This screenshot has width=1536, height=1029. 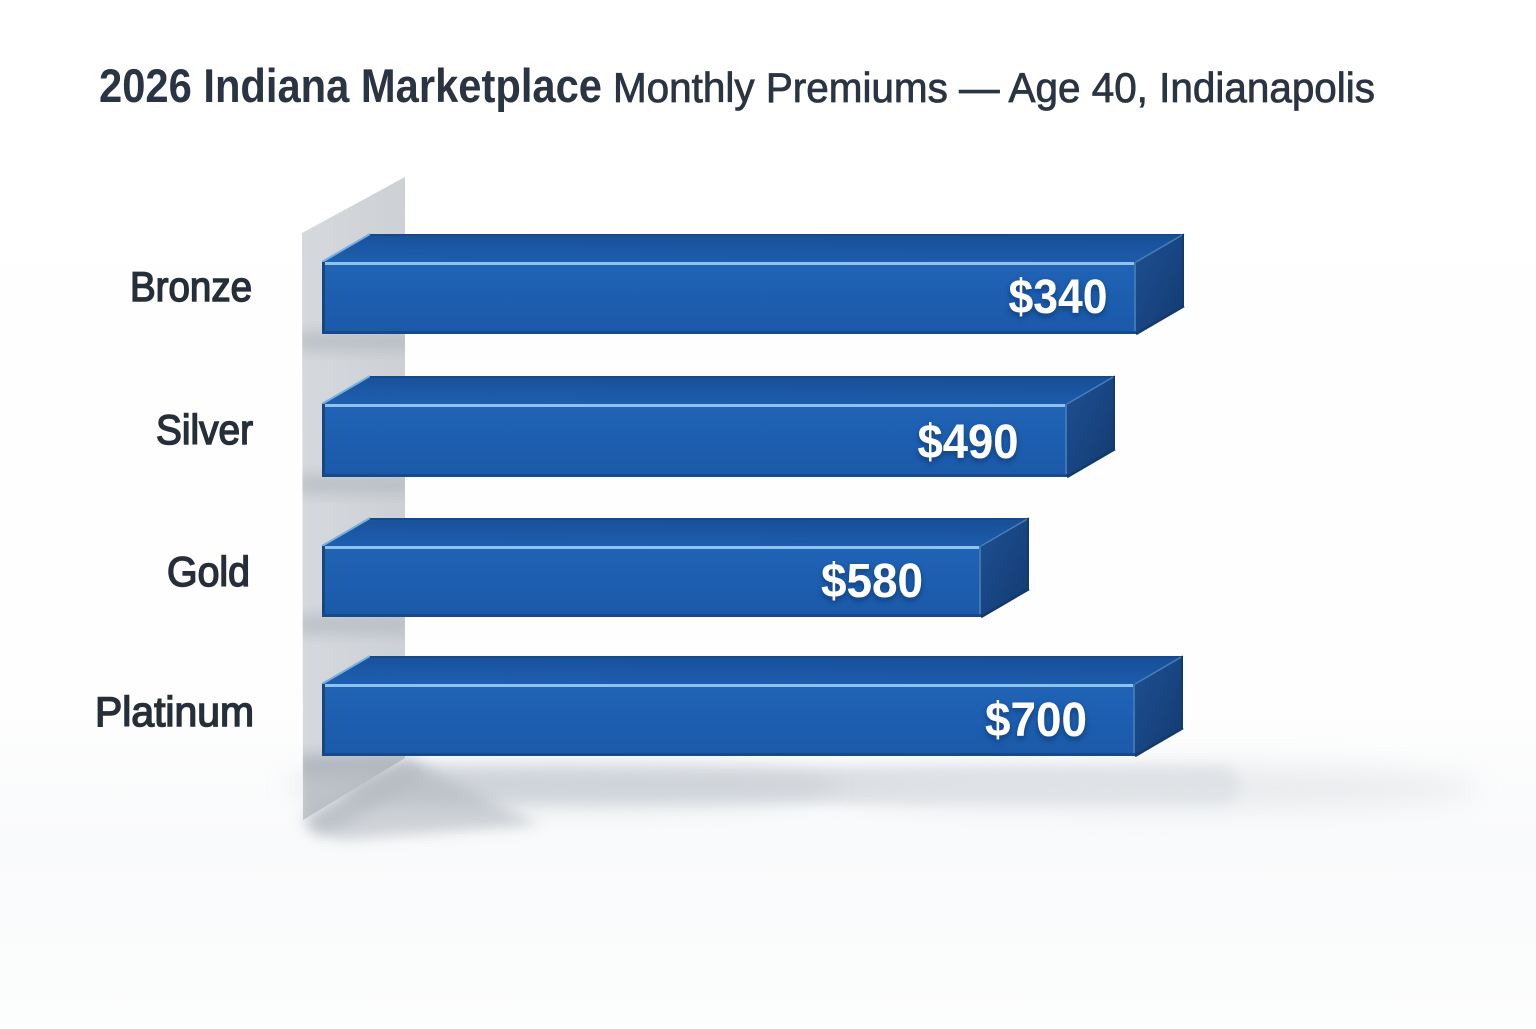 What do you see at coordinates (1058, 297) in the screenshot?
I see `svg-text: $340` at bounding box center [1058, 297].